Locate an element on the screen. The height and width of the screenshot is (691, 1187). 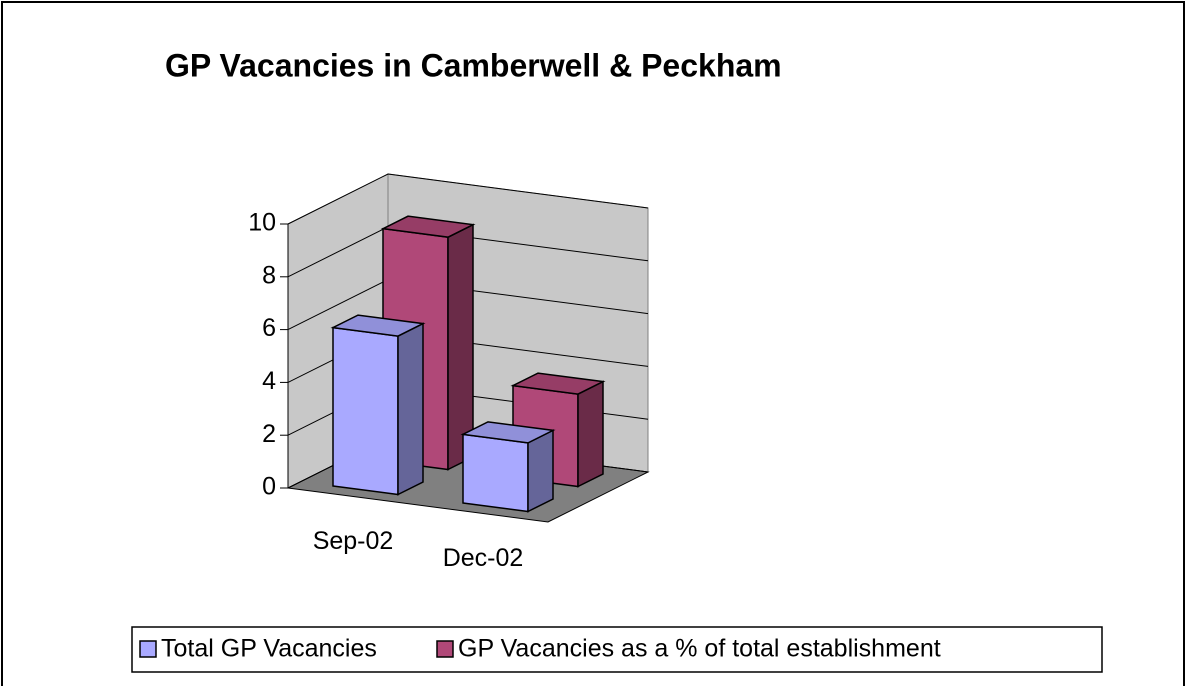
legend-label: Total GP Vacancies is located at coordinates (269, 649).